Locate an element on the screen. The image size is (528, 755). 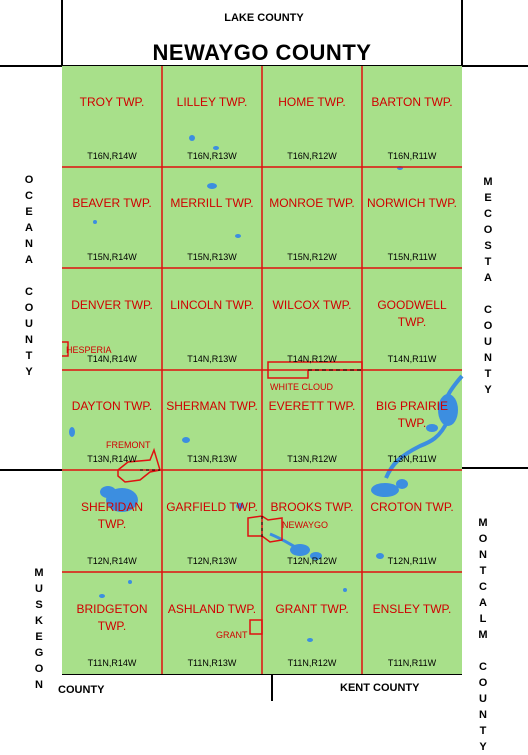
township-name: WILCOX TWP. is located at coordinates (312, 304).